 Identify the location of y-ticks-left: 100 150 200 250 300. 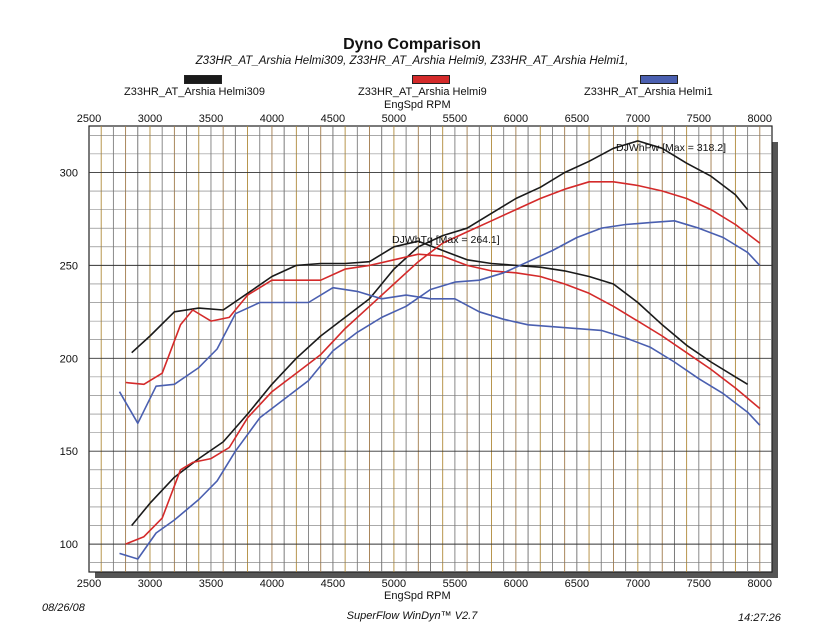
(69, 359).